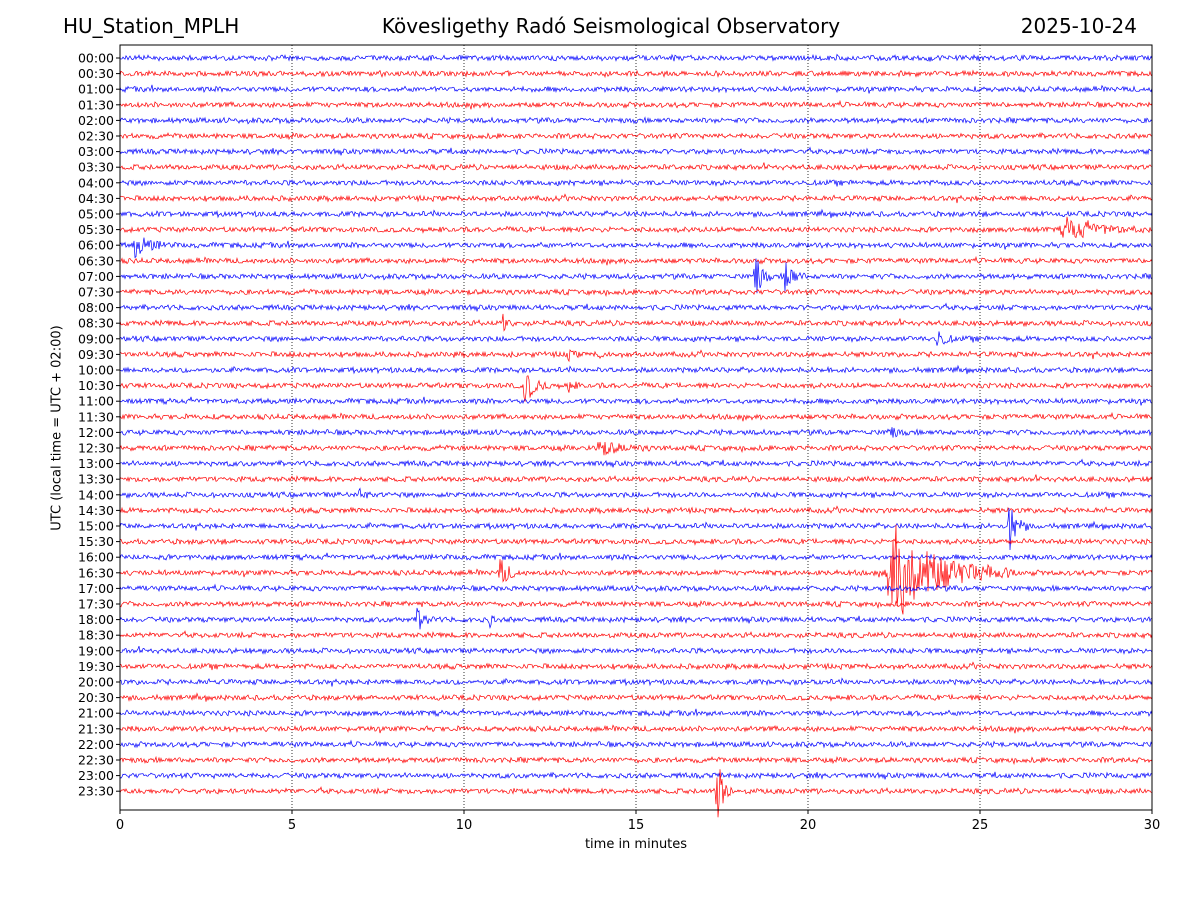 Image resolution: width=1200 pixels, height=900 pixels. Describe the element at coordinates (96, 713) in the screenshot. I see `y-tick-label: 21:00` at that location.